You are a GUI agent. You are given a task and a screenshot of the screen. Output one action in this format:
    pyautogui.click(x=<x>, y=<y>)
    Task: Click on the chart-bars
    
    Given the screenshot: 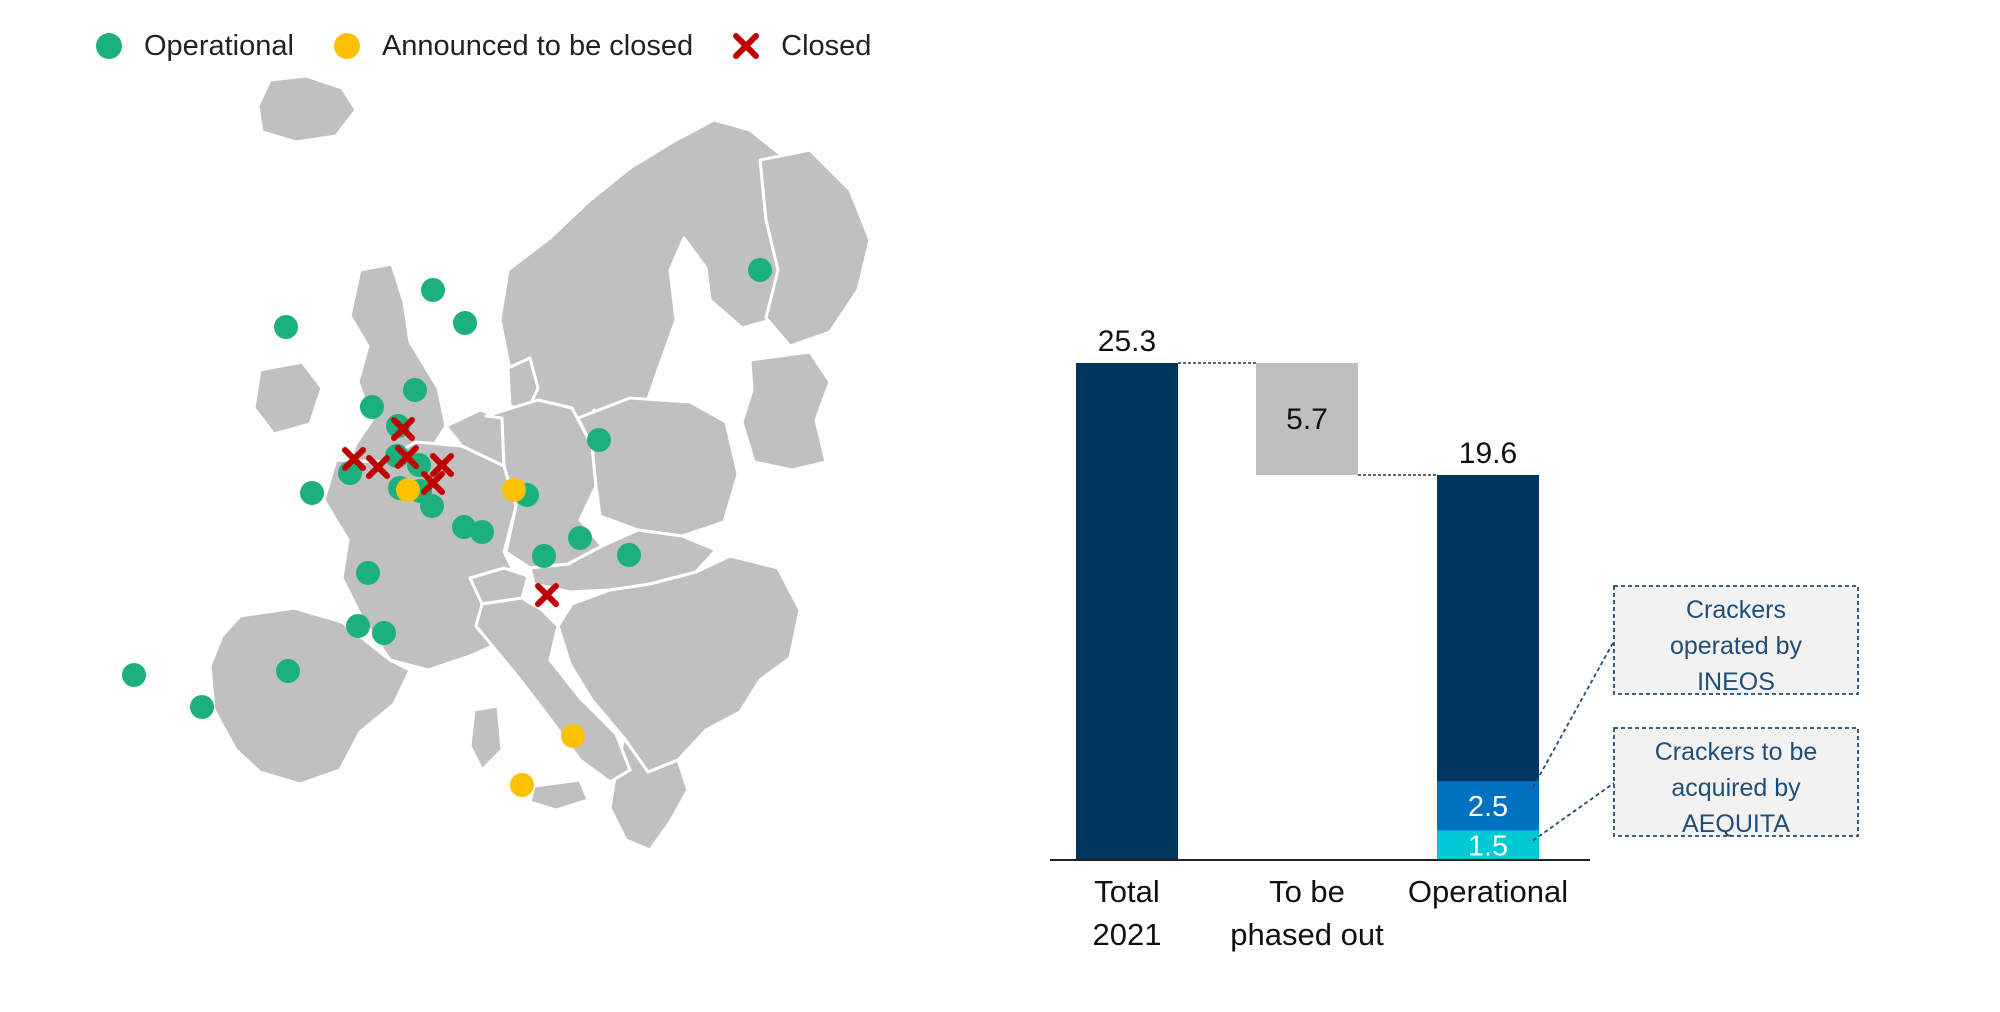 What is the action you would take?
    pyautogui.click(x=1307, y=611)
    